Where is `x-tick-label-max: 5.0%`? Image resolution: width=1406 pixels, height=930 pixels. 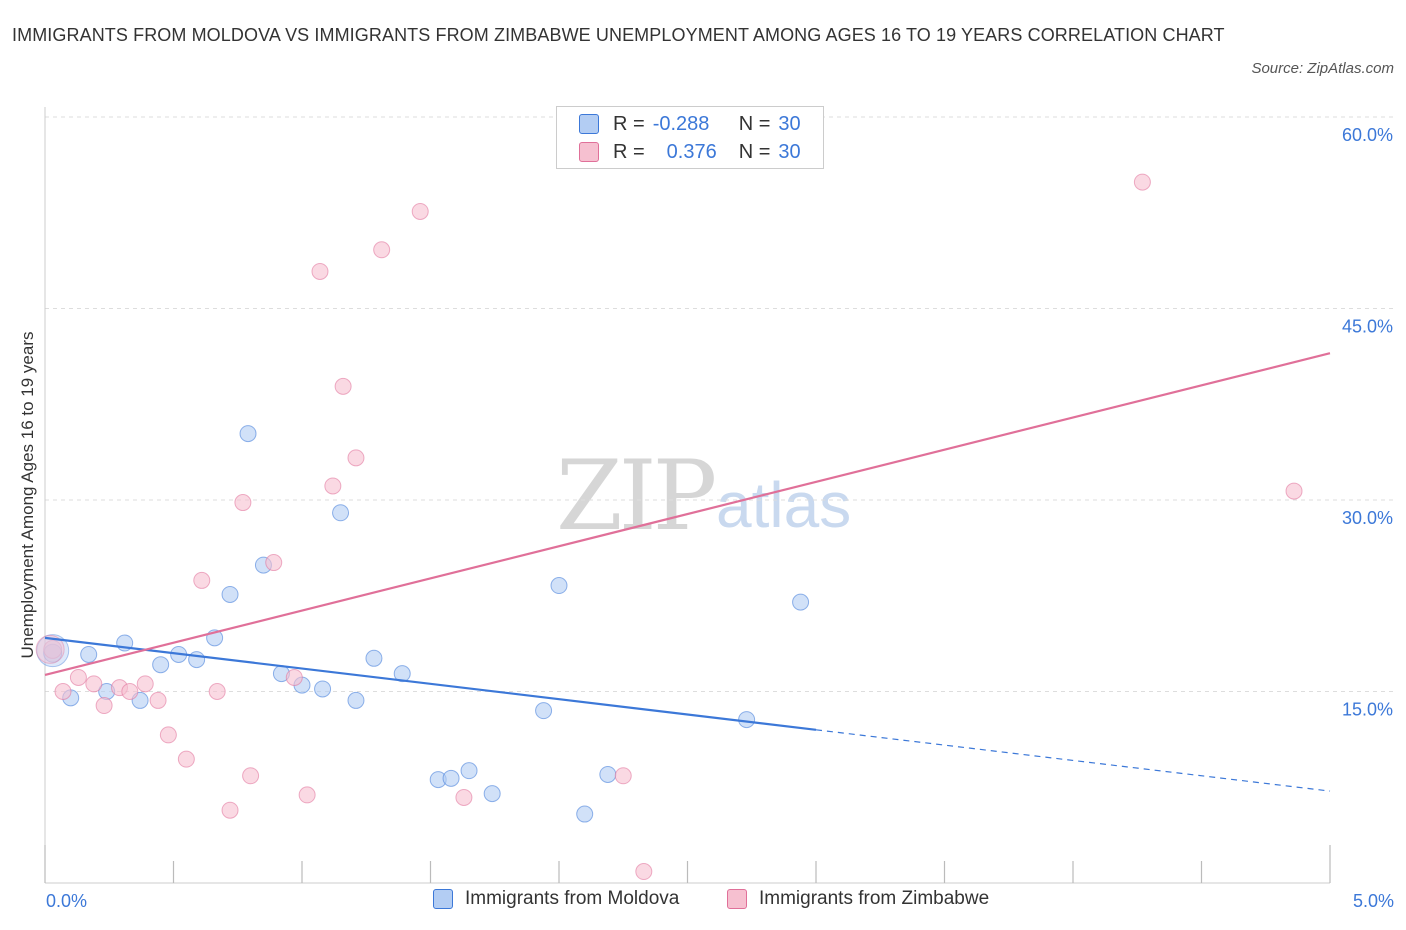 x-tick-label-max: 5.0% is located at coordinates (1373, 901).